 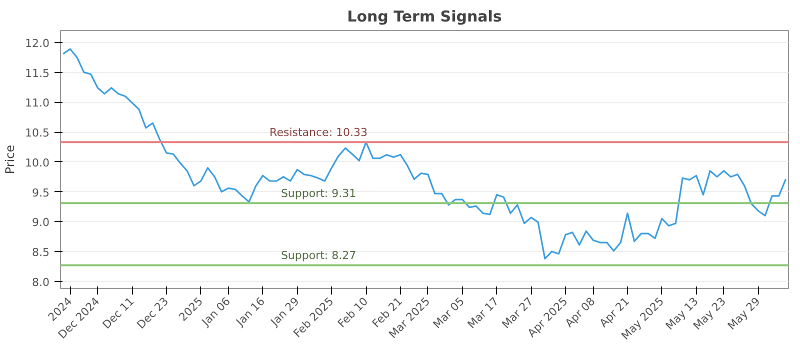 I want to click on y-tick-label: 11.0, so click(x=37, y=103).